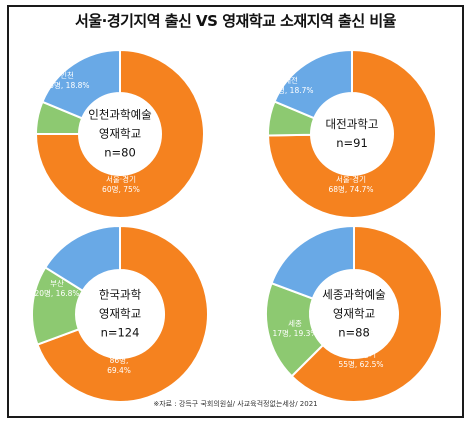  I want to click on slice-data-label: 55명, 62.5%, so click(360, 364).